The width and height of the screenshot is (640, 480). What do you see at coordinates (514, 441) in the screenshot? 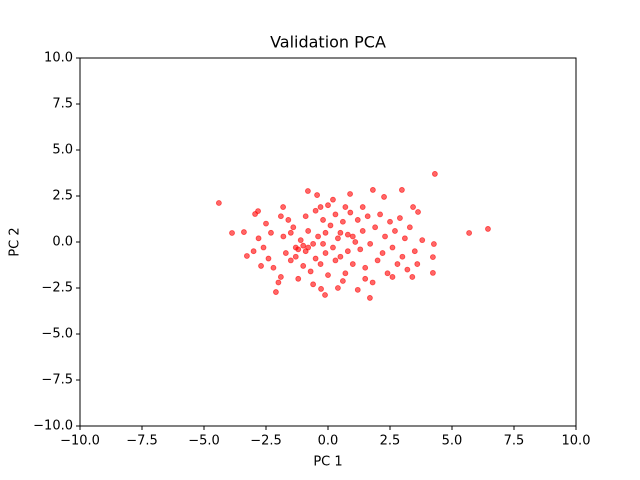
I see `x-tick-label: 7.5` at bounding box center [514, 441].